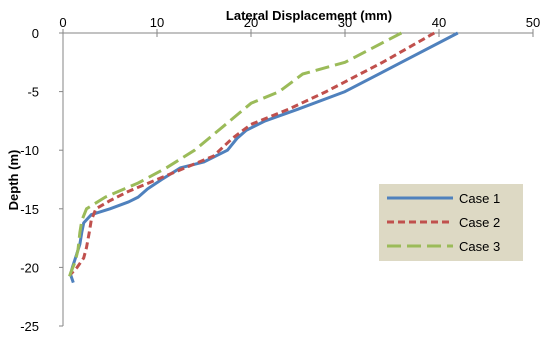 This screenshot has height=338, width=545. What do you see at coordinates (345, 22) in the screenshot?
I see `x-tick-label: 30` at bounding box center [345, 22].